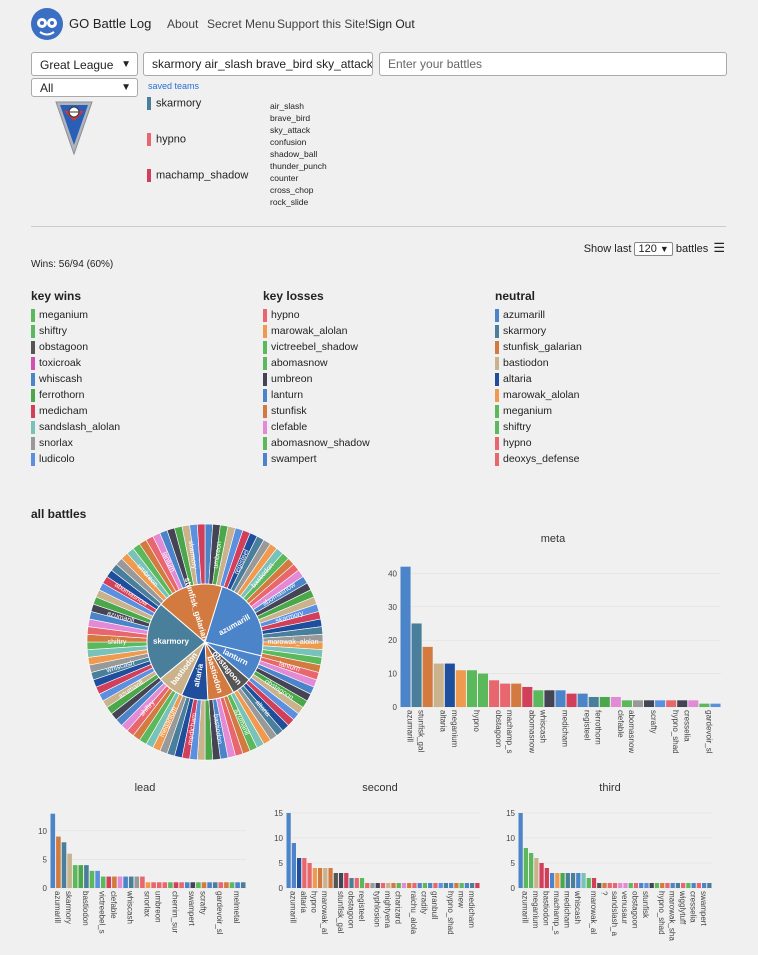 The width and height of the screenshot is (758, 955). What do you see at coordinates (595, 412) in the screenshot?
I see `neutral-item: meganium` at bounding box center [595, 412].